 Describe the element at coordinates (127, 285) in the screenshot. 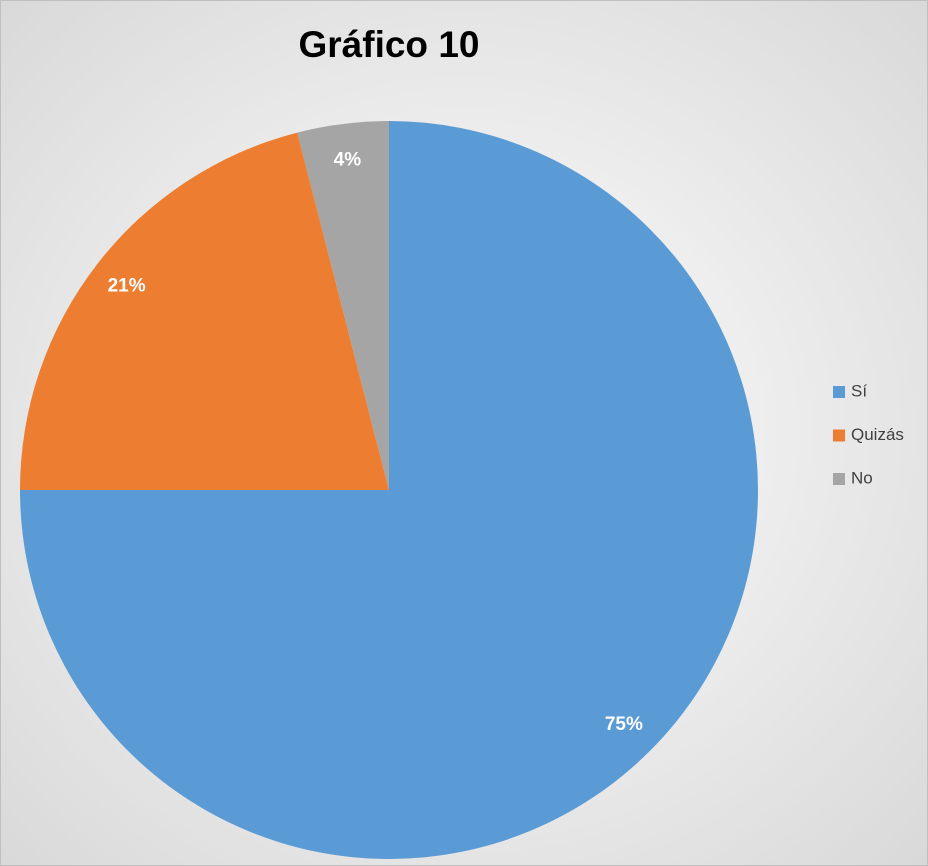

I see `data-label: 21%` at that location.